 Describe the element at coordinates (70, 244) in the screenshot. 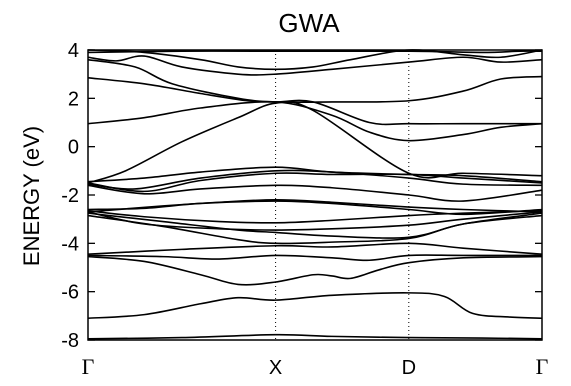

I see `y-tick-label: -4` at that location.